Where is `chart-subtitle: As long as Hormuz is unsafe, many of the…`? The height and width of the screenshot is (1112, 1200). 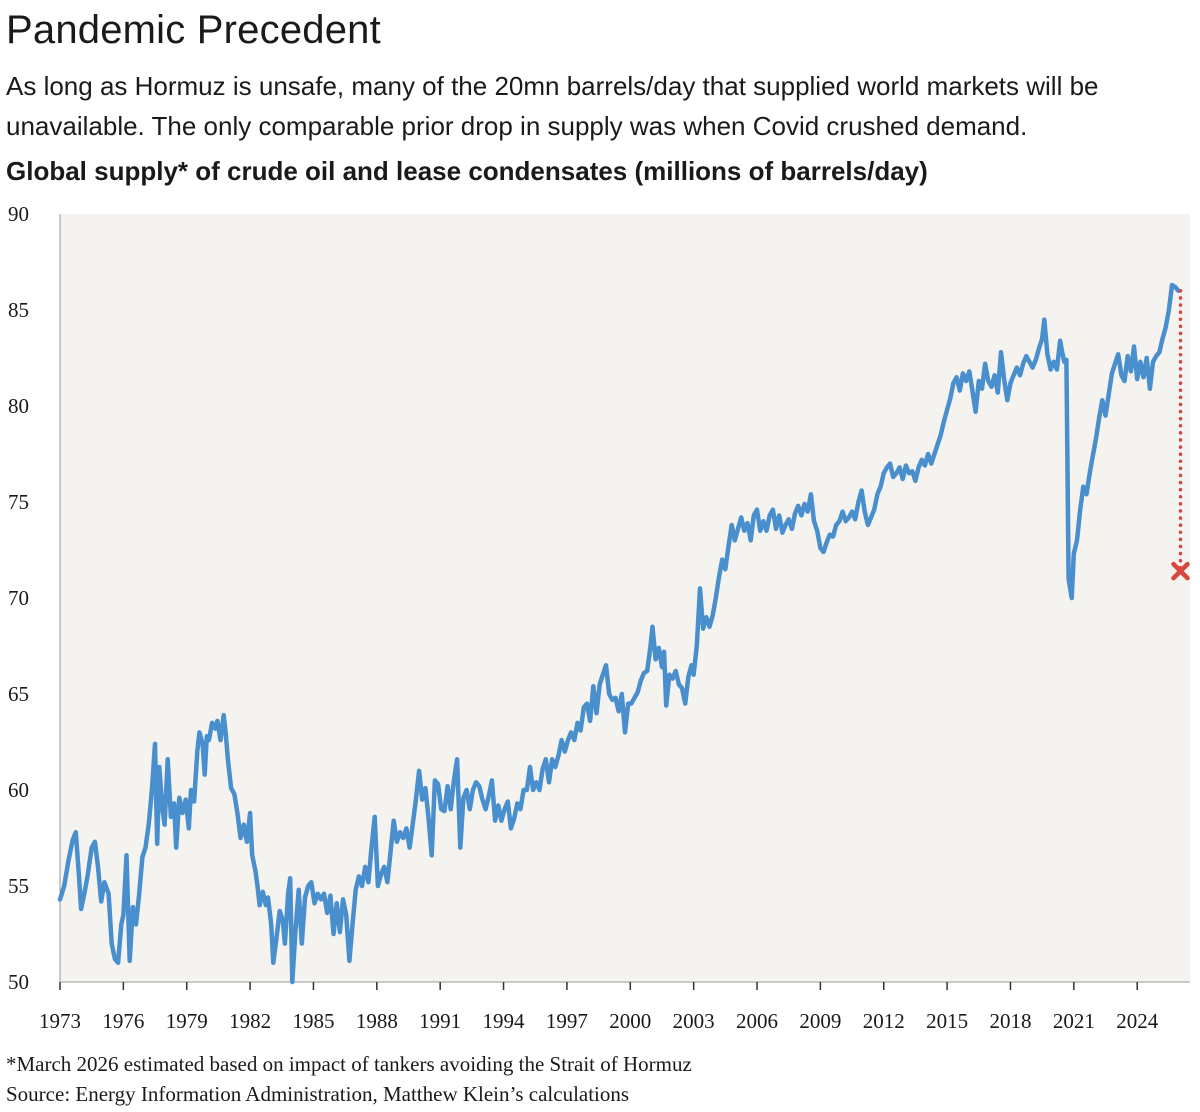 chart-subtitle: As long as Hormuz is unsafe, many of the… is located at coordinates (552, 106).